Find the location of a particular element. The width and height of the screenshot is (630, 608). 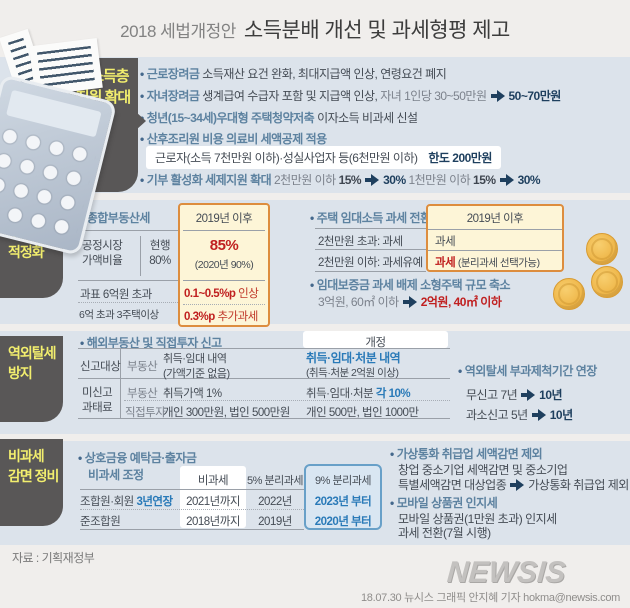

mutual-col-header: 비과세 is located at coordinates (213, 481).